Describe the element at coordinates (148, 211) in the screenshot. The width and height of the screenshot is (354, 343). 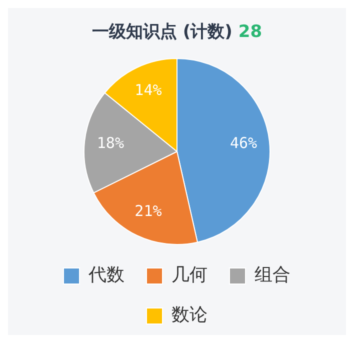
I see `data-label: 21%` at that location.